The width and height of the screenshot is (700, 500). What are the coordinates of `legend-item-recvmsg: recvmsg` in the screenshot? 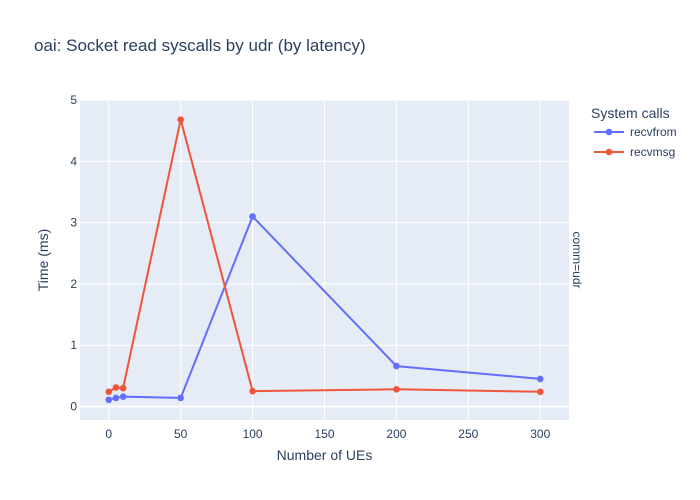 It's located at (634, 152).